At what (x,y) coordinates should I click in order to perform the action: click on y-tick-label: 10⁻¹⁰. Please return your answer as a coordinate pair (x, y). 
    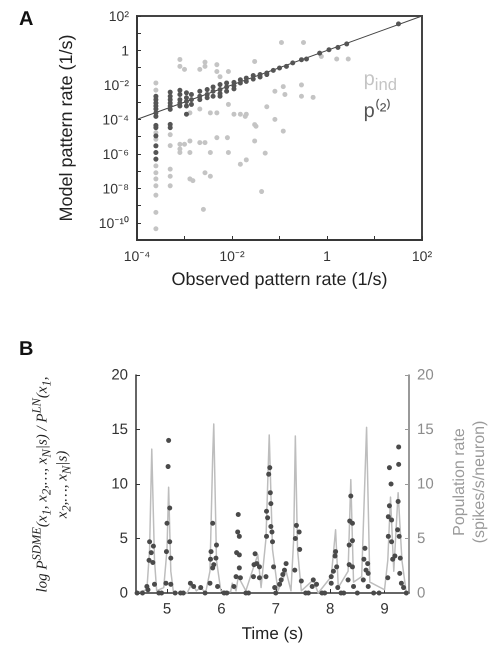
    Looking at the image, I should click on (113, 222).